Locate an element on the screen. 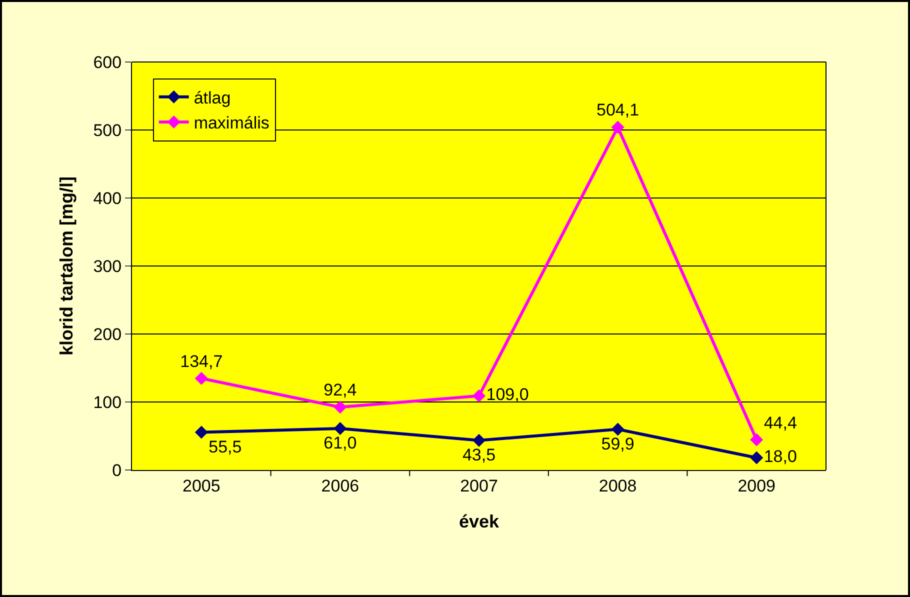  data-label: 18,0 is located at coordinates (780, 456).